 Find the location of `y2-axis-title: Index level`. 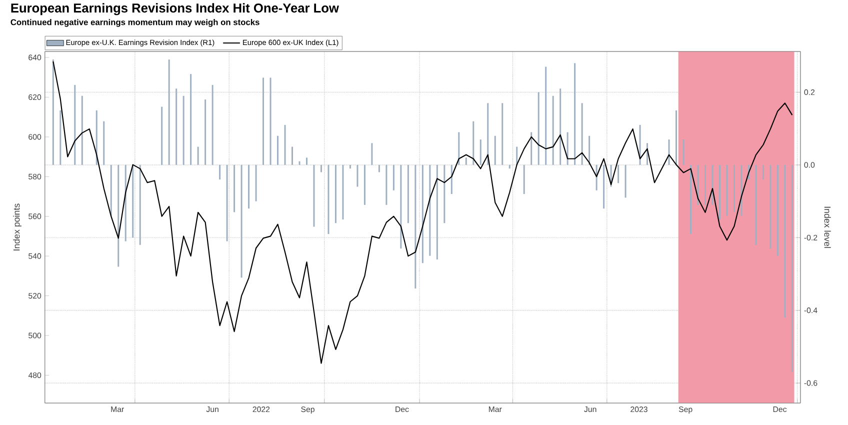

y2-axis-title: Index level is located at coordinates (827, 227).